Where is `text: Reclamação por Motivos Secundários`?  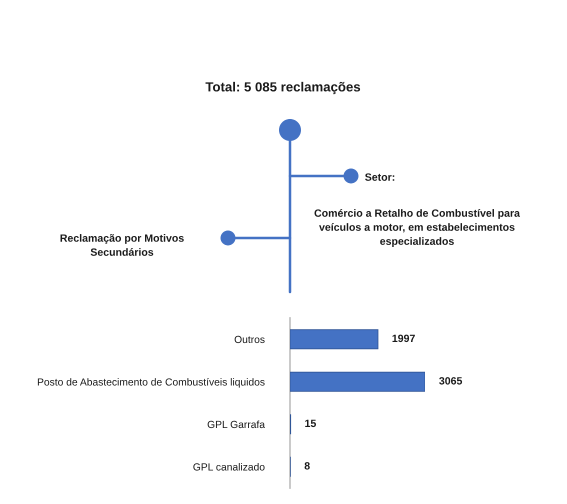
text: Reclamação por Motivos Secundários is located at coordinates (122, 245).